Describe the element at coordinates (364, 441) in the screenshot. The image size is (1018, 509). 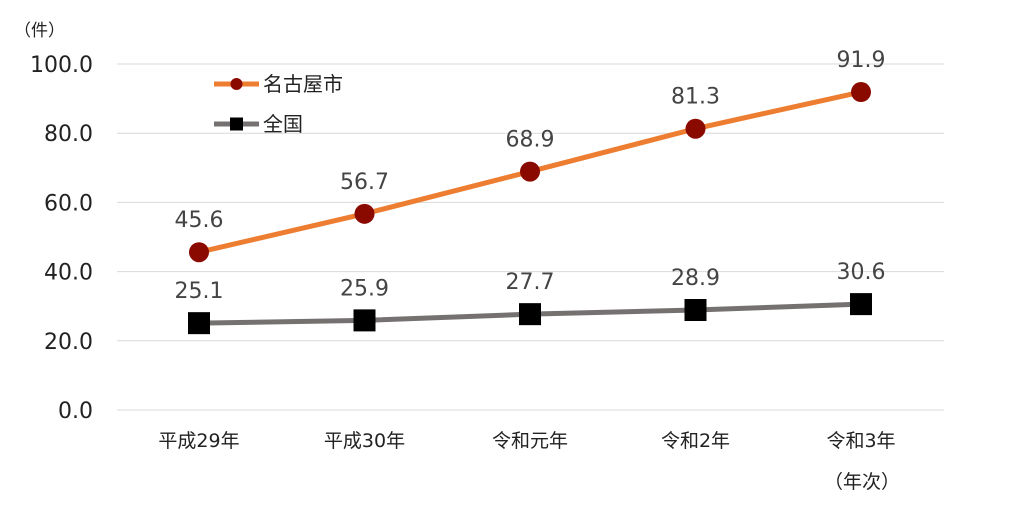
I see `x-tick-label: 平成30年` at that location.